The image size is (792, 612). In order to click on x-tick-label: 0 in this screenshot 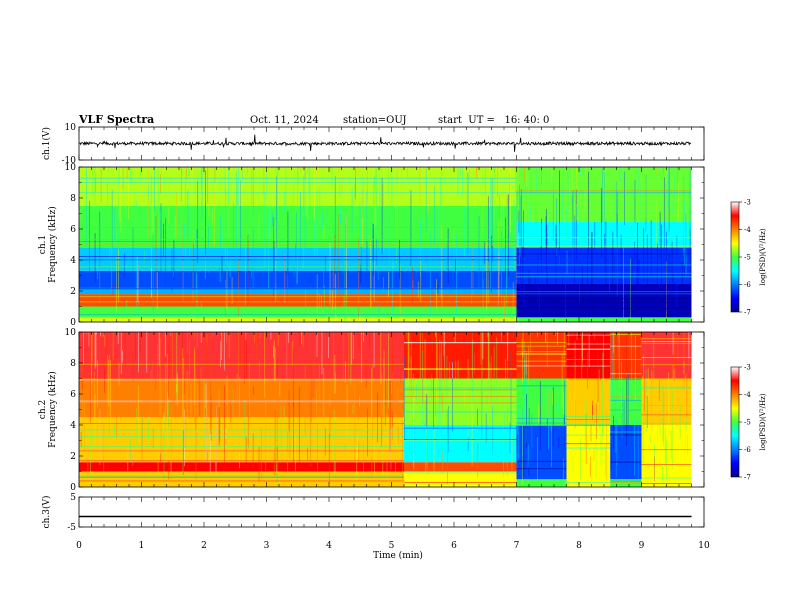, I will do `click(79, 546)`.